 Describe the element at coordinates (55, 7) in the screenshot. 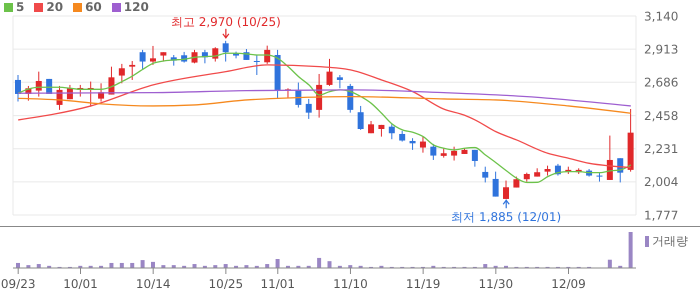

I see `legend-label: 20` at that location.